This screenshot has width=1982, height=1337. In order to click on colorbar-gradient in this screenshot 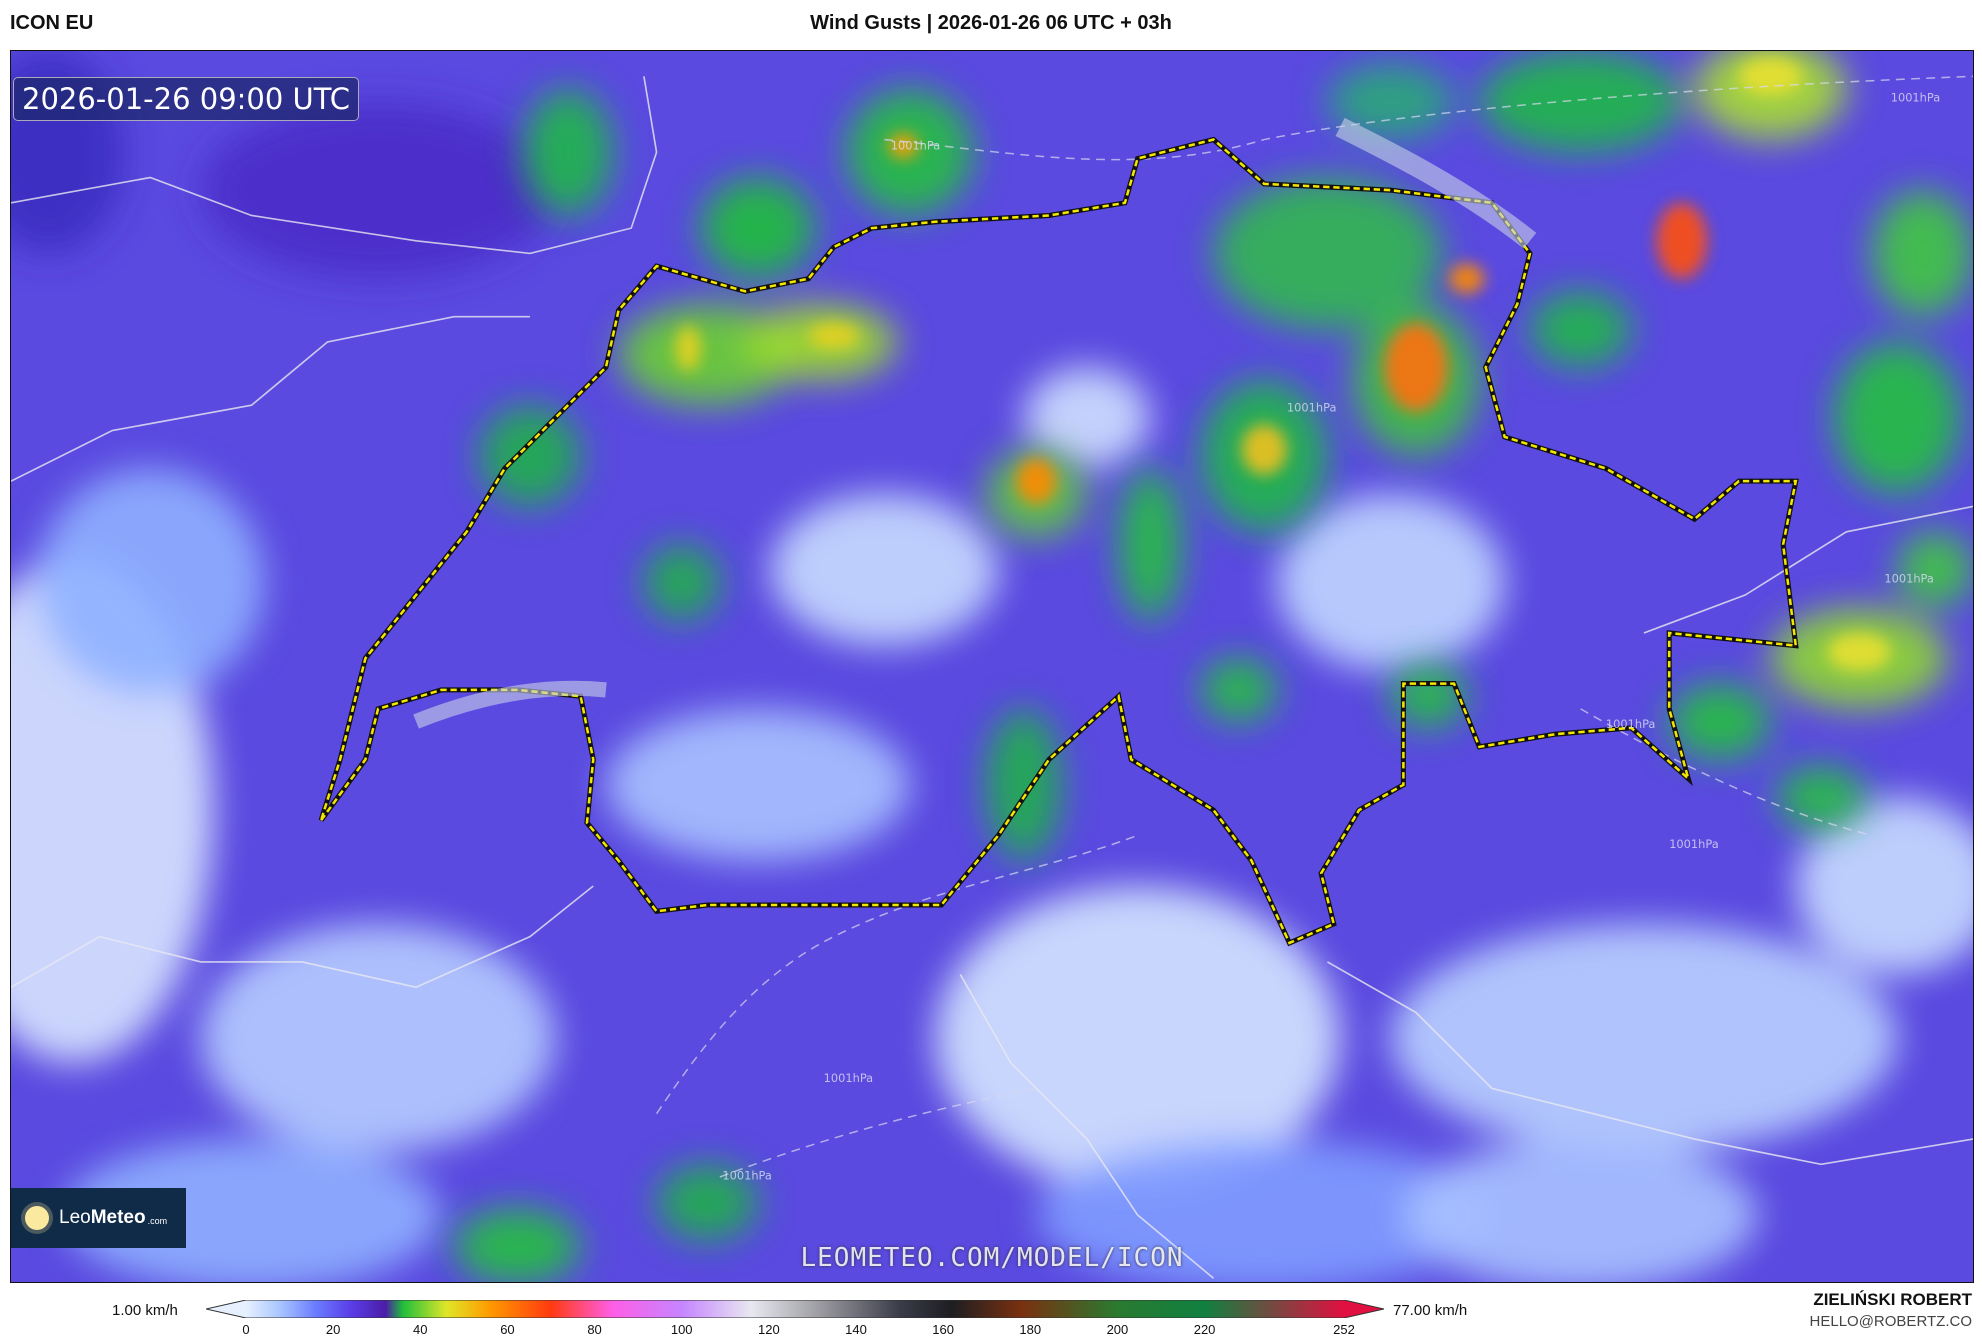, I will do `click(795, 1309)`.